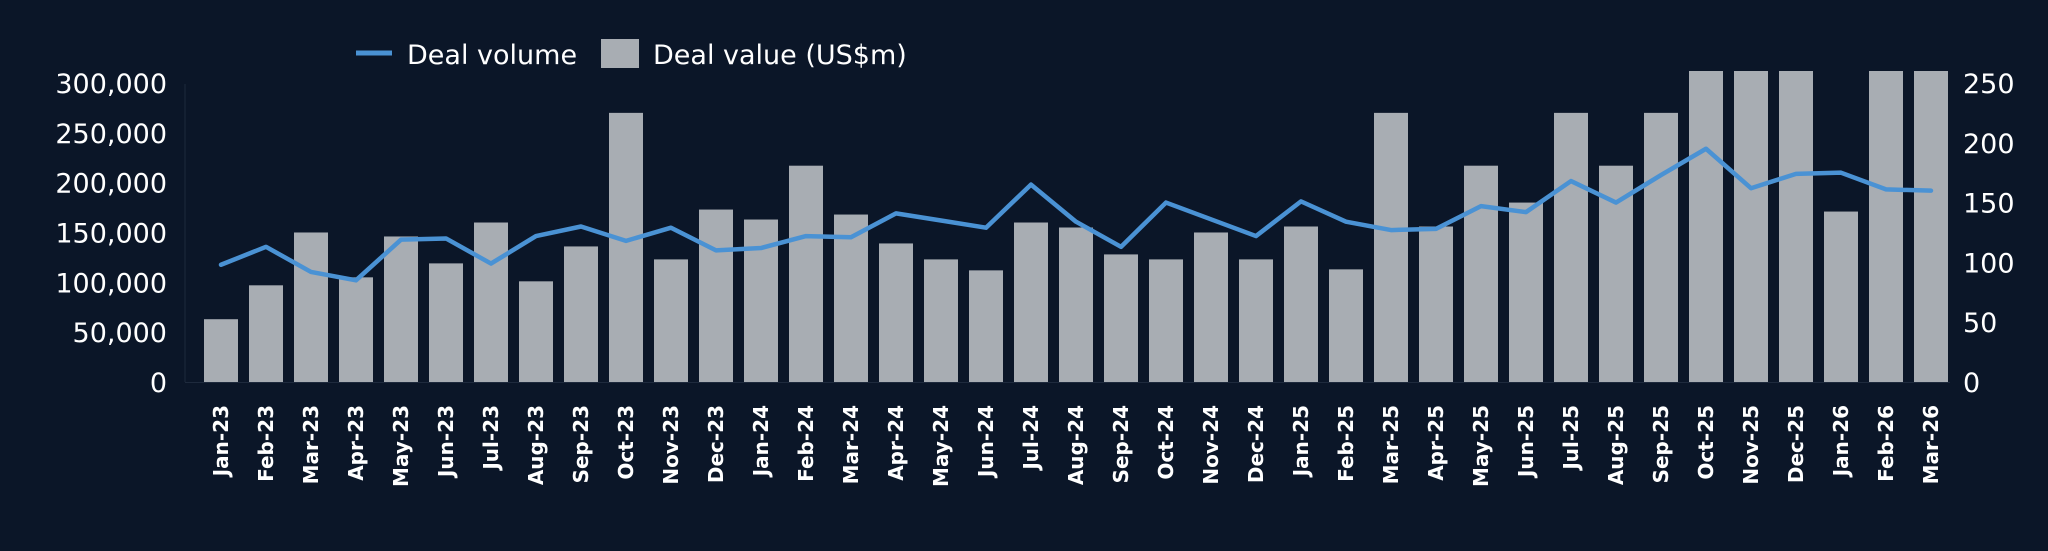 The width and height of the screenshot is (2048, 551). I want to click on x-axis-tick-label: Jul-25, so click(1571, 438).